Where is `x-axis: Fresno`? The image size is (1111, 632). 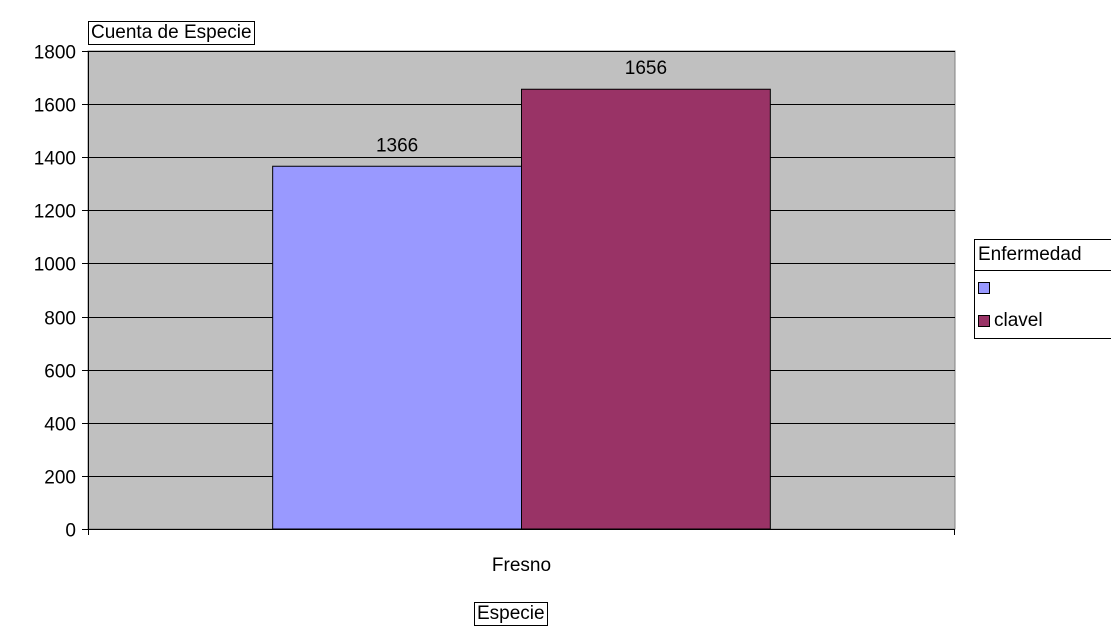 x-axis: Fresno is located at coordinates (521, 552).